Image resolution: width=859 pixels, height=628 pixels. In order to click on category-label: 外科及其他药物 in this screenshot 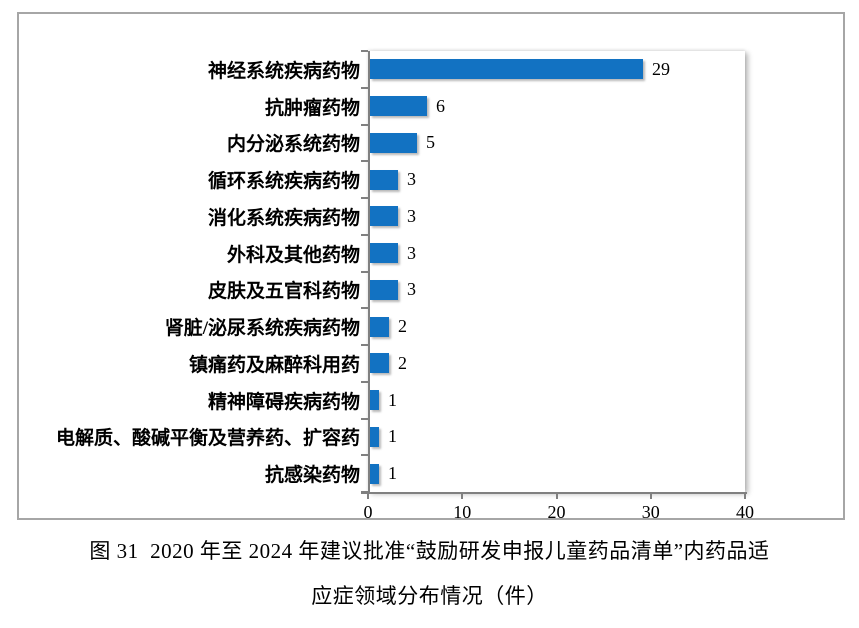, I will do `click(293, 255)`.